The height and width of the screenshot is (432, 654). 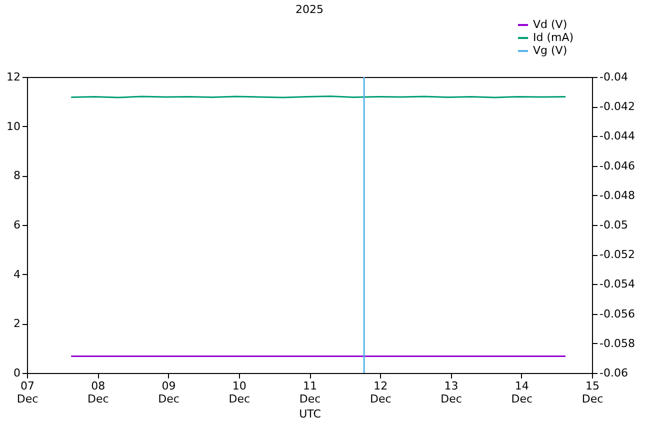 I want to click on x-tick-label: 13 Dec, so click(x=451, y=393).